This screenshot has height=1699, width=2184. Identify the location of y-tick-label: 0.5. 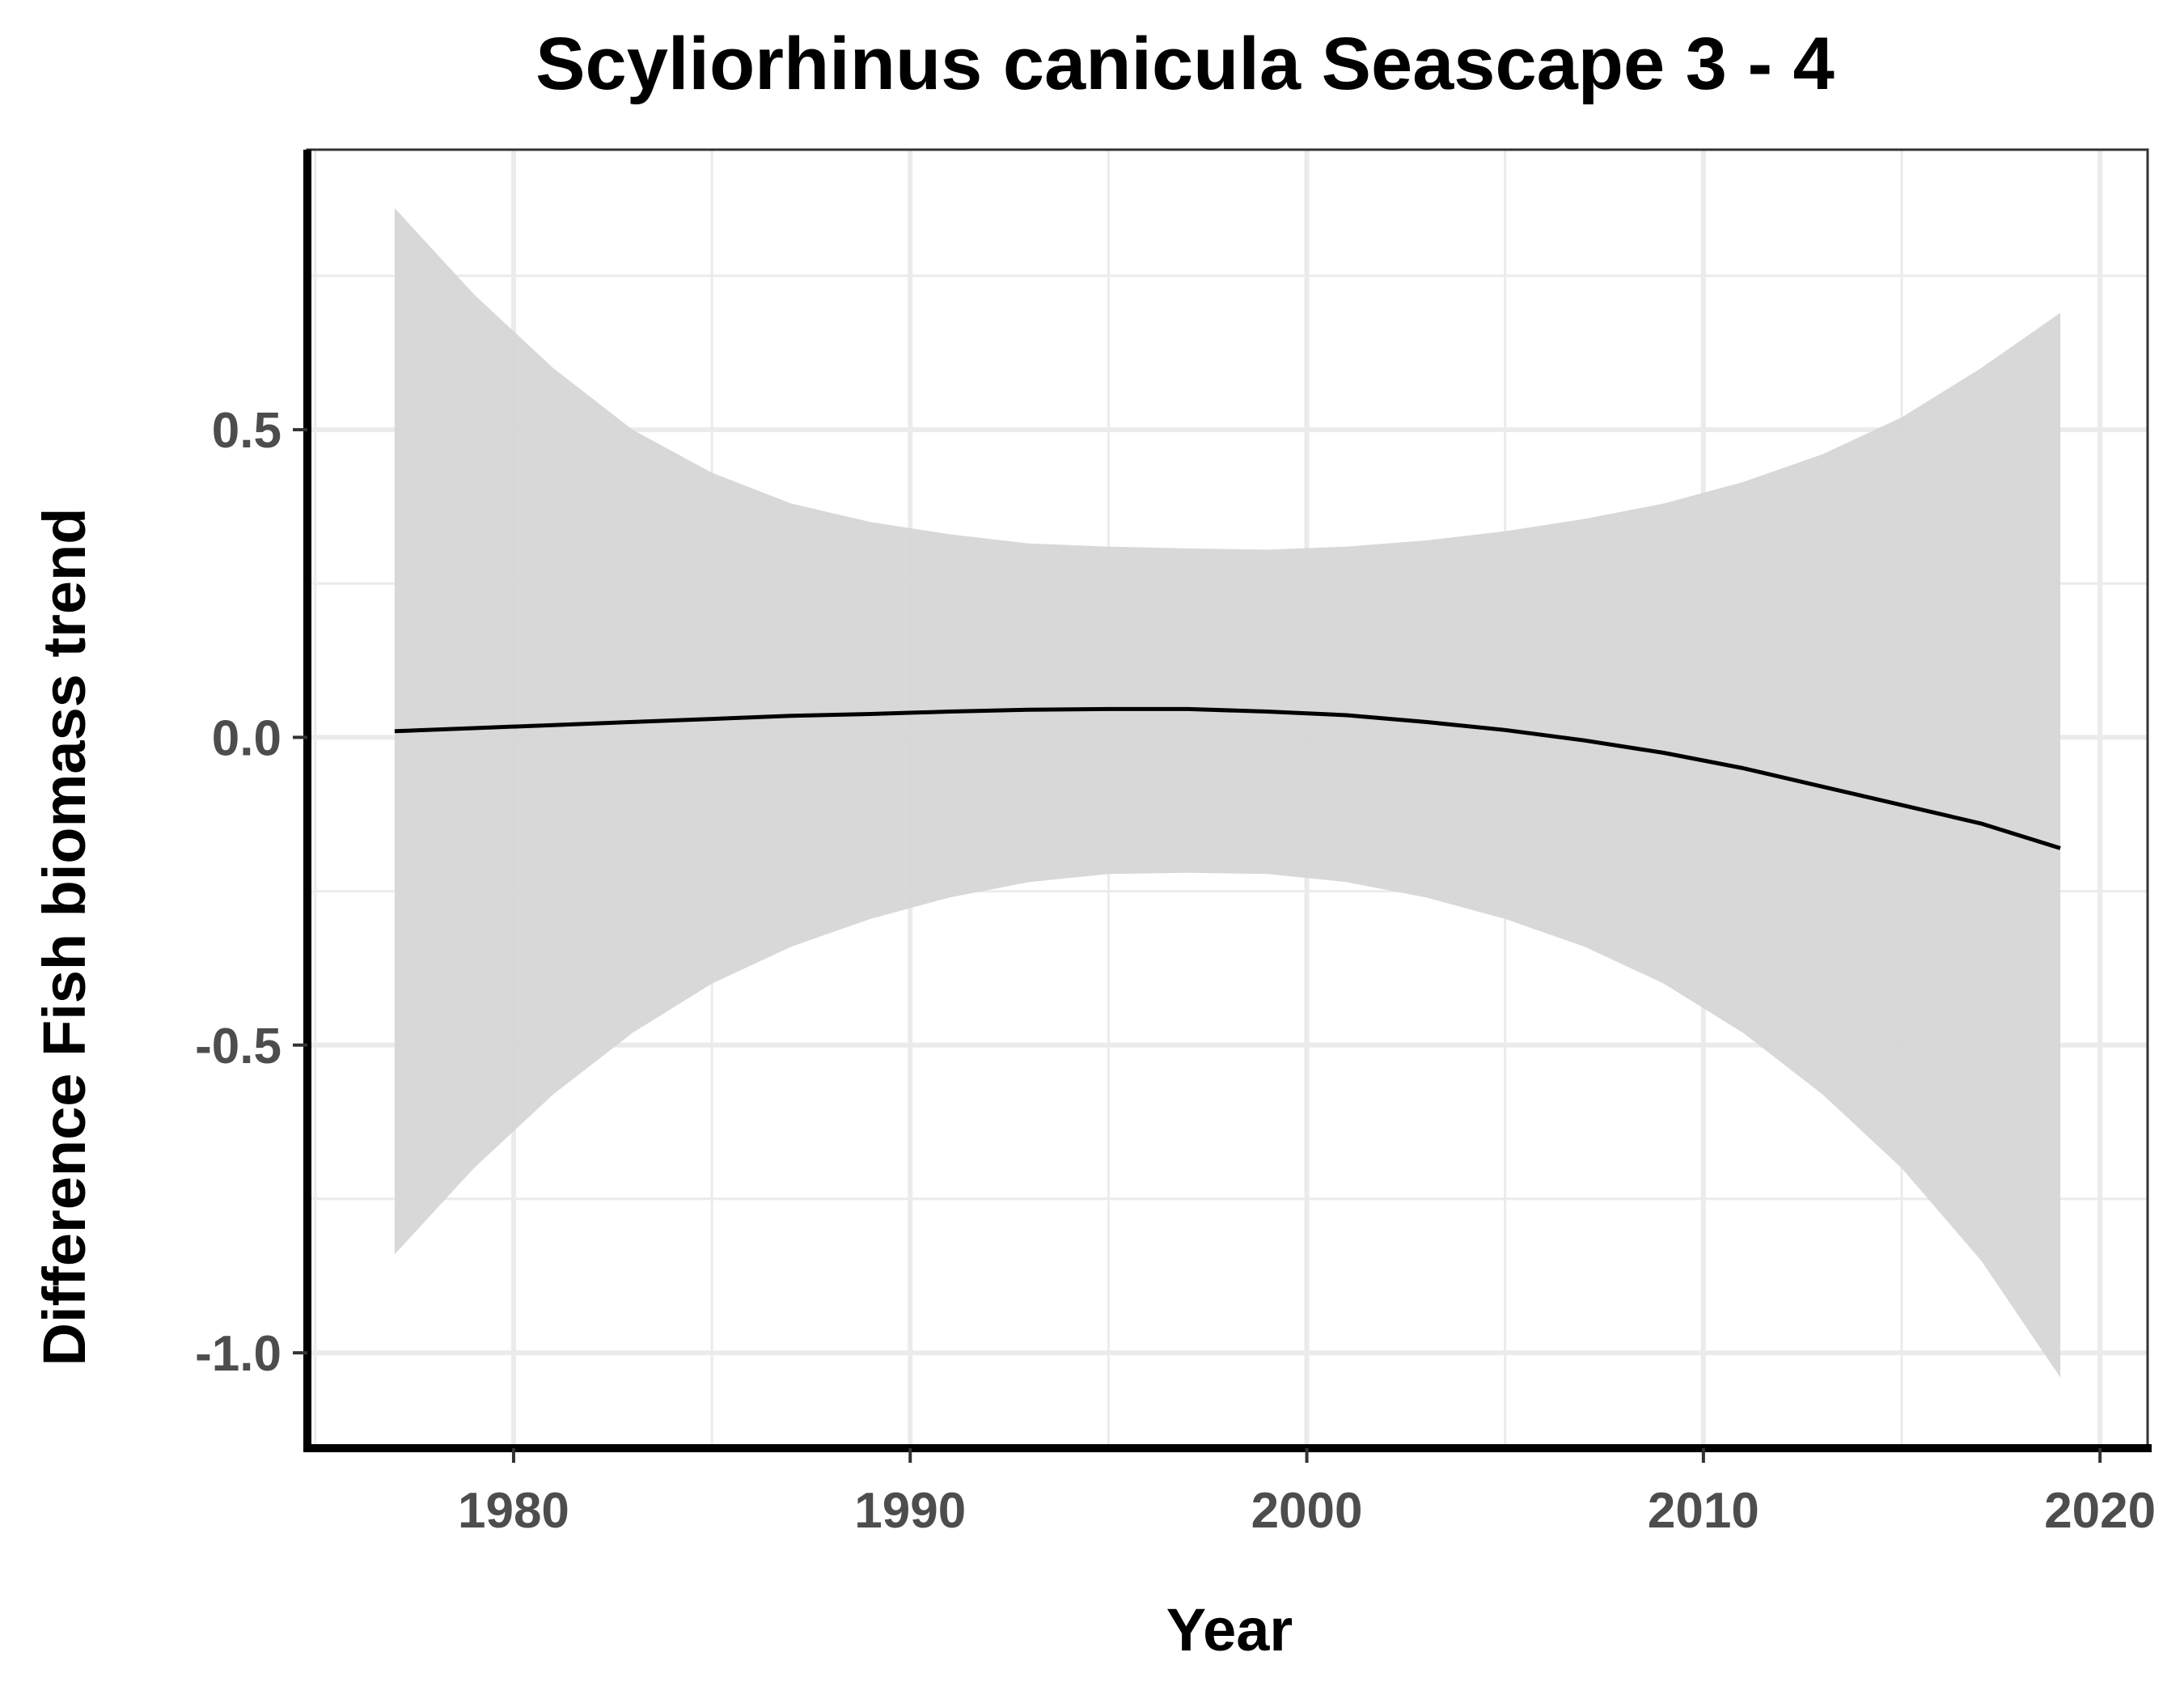
(246, 431).